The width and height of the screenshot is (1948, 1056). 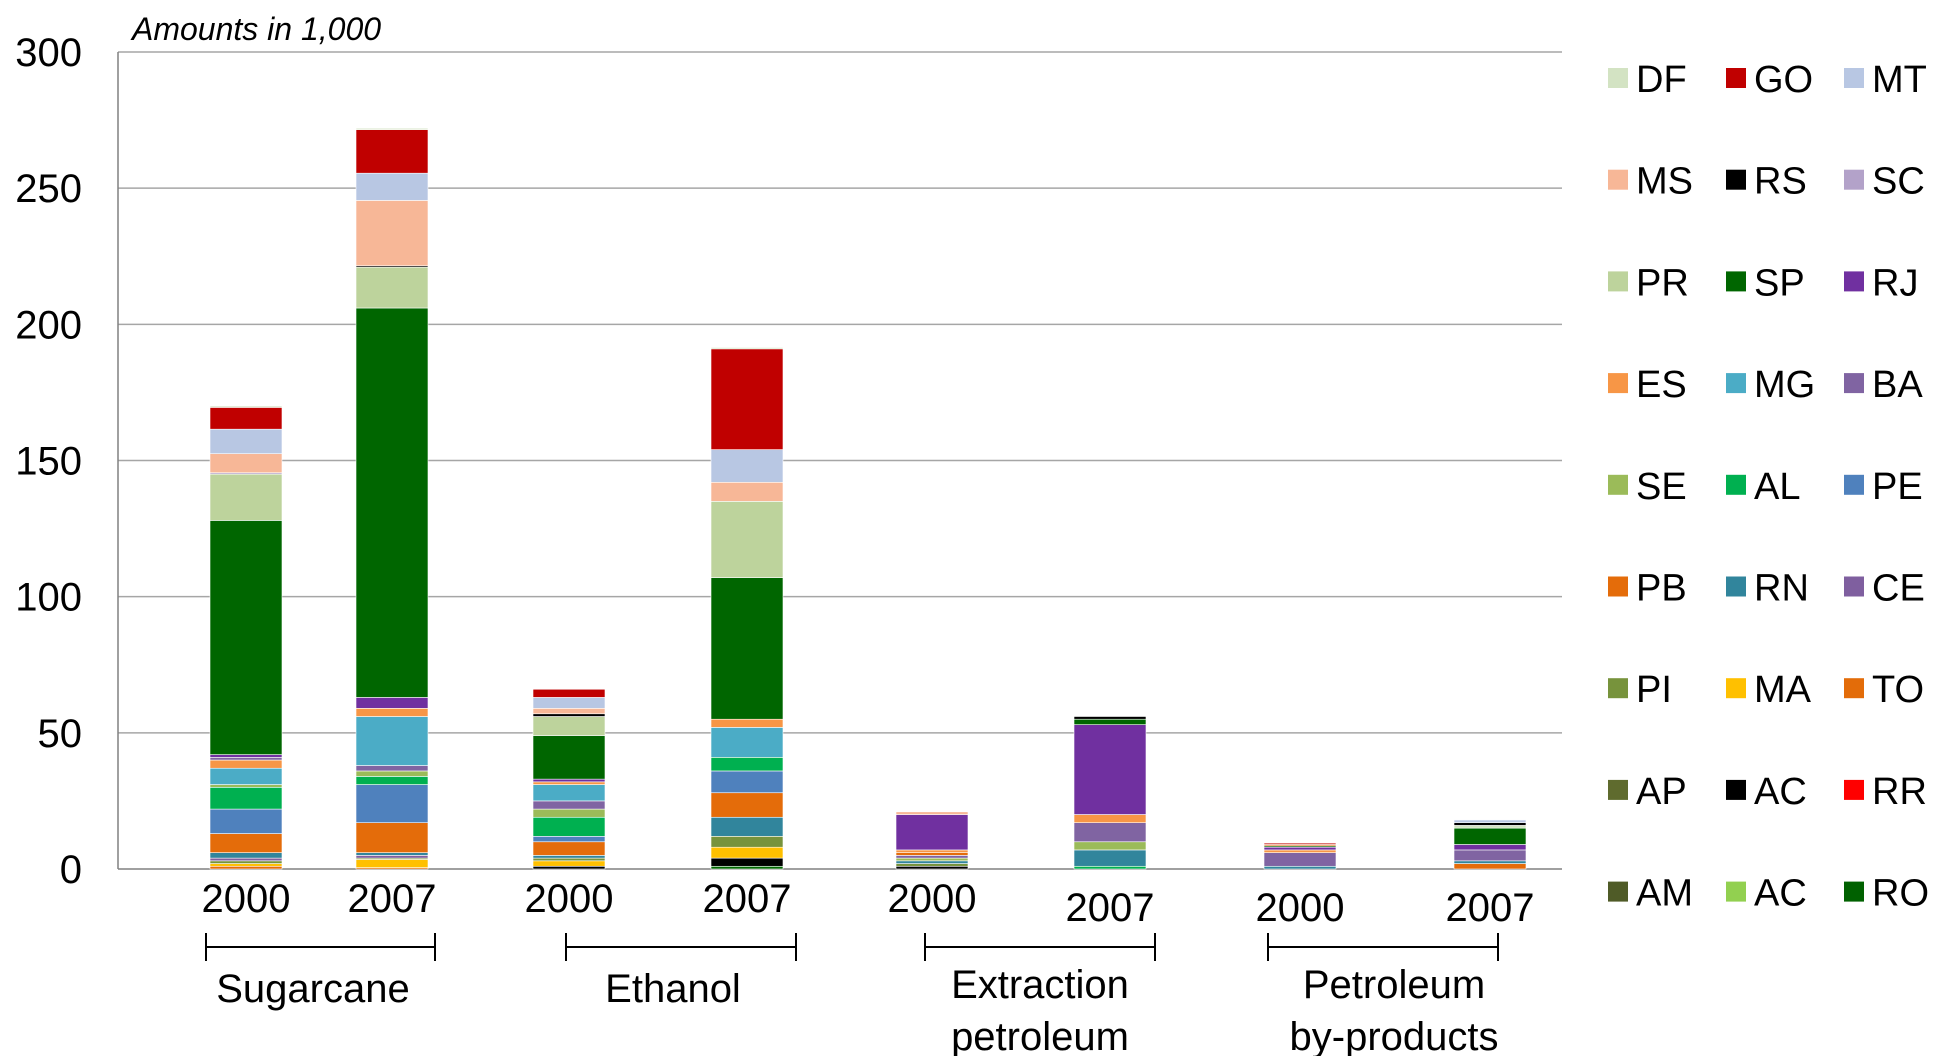 What do you see at coordinates (1783, 80) in the screenshot?
I see `legend-label: GO` at bounding box center [1783, 80].